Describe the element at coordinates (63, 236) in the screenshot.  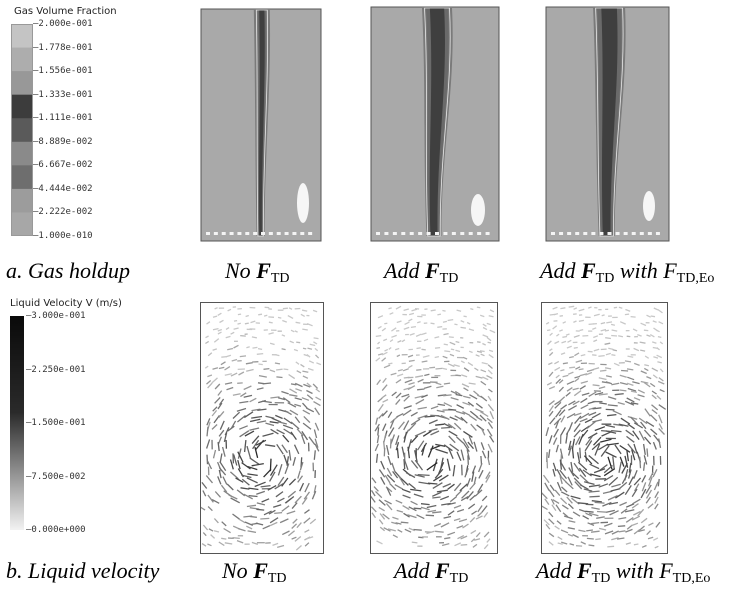
I see `gas-fraction-tick-label: —1.000e-010` at that location.